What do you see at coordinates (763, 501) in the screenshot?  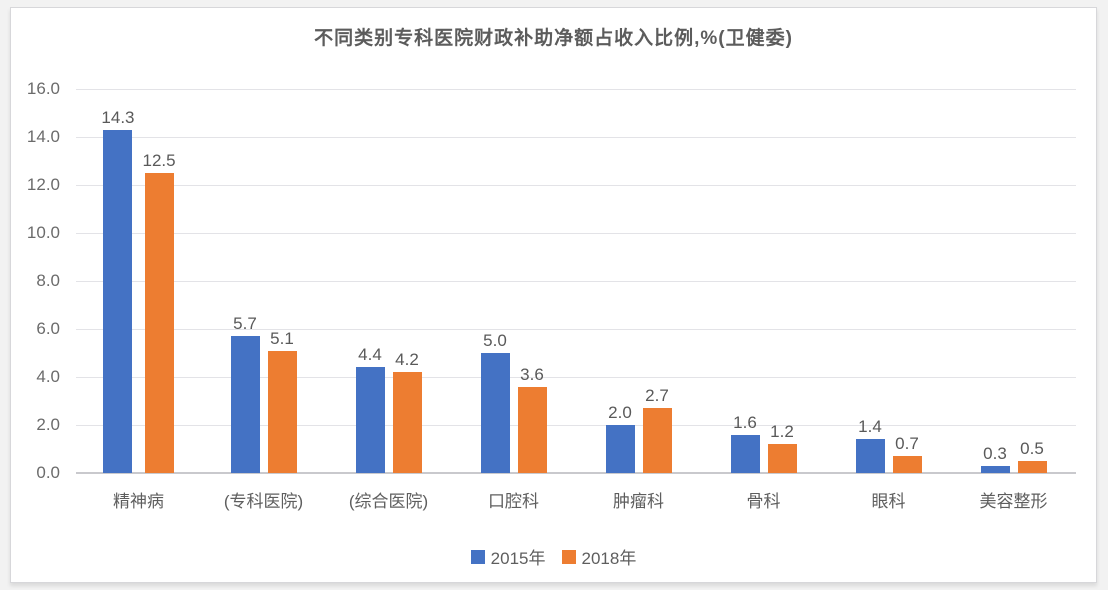 I see `category-label: 骨科` at bounding box center [763, 501].